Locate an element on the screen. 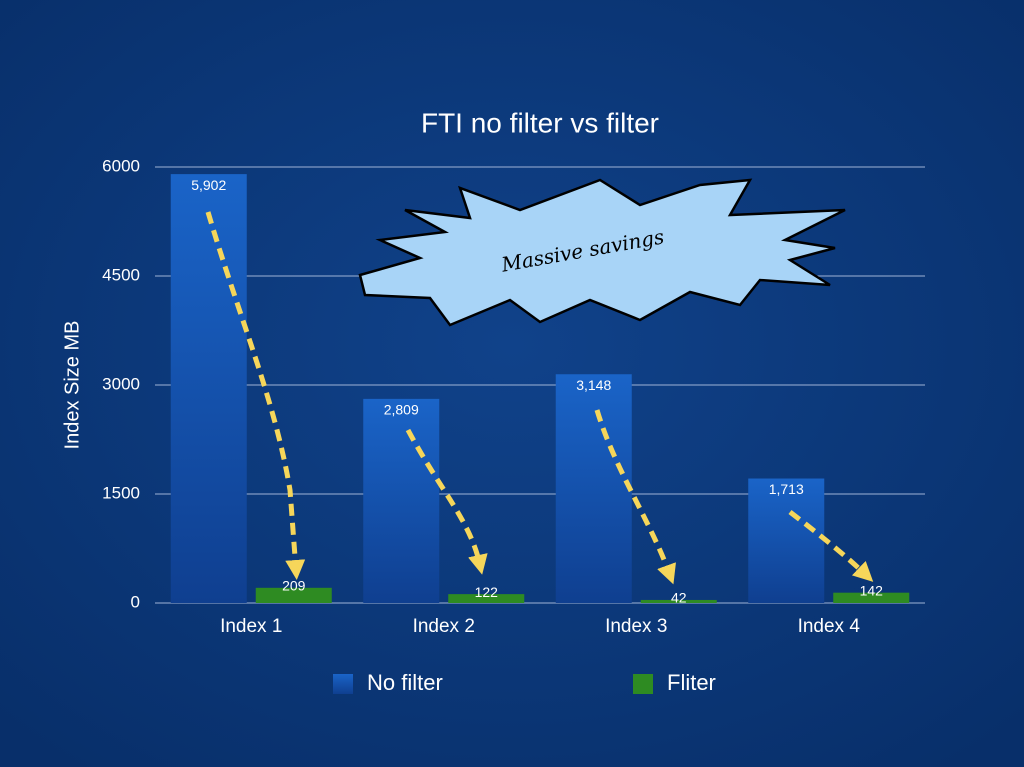  data-label: 1,713 is located at coordinates (786, 489).